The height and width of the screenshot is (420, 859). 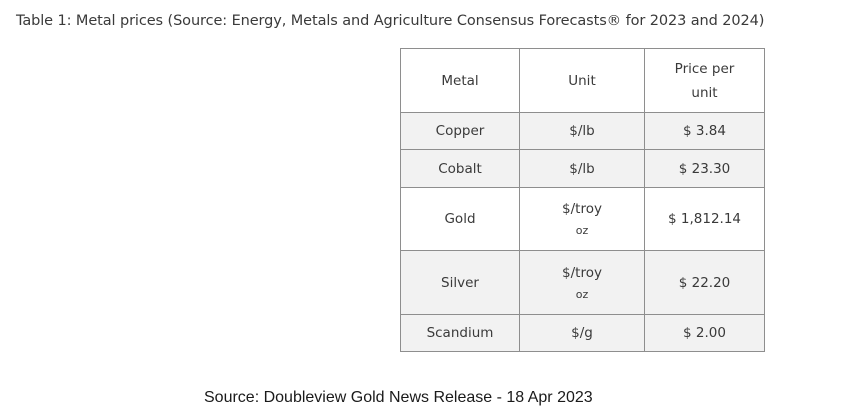 I want to click on table-row: Gold $/troy oz $ 1,812.14, so click(x=582, y=219).